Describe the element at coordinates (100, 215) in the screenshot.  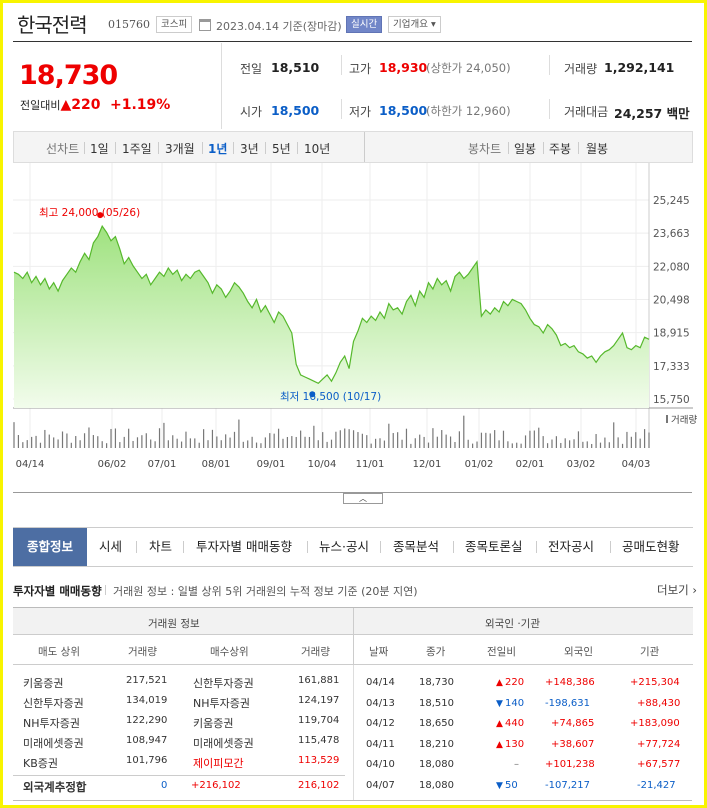
I see `high-marker` at that location.